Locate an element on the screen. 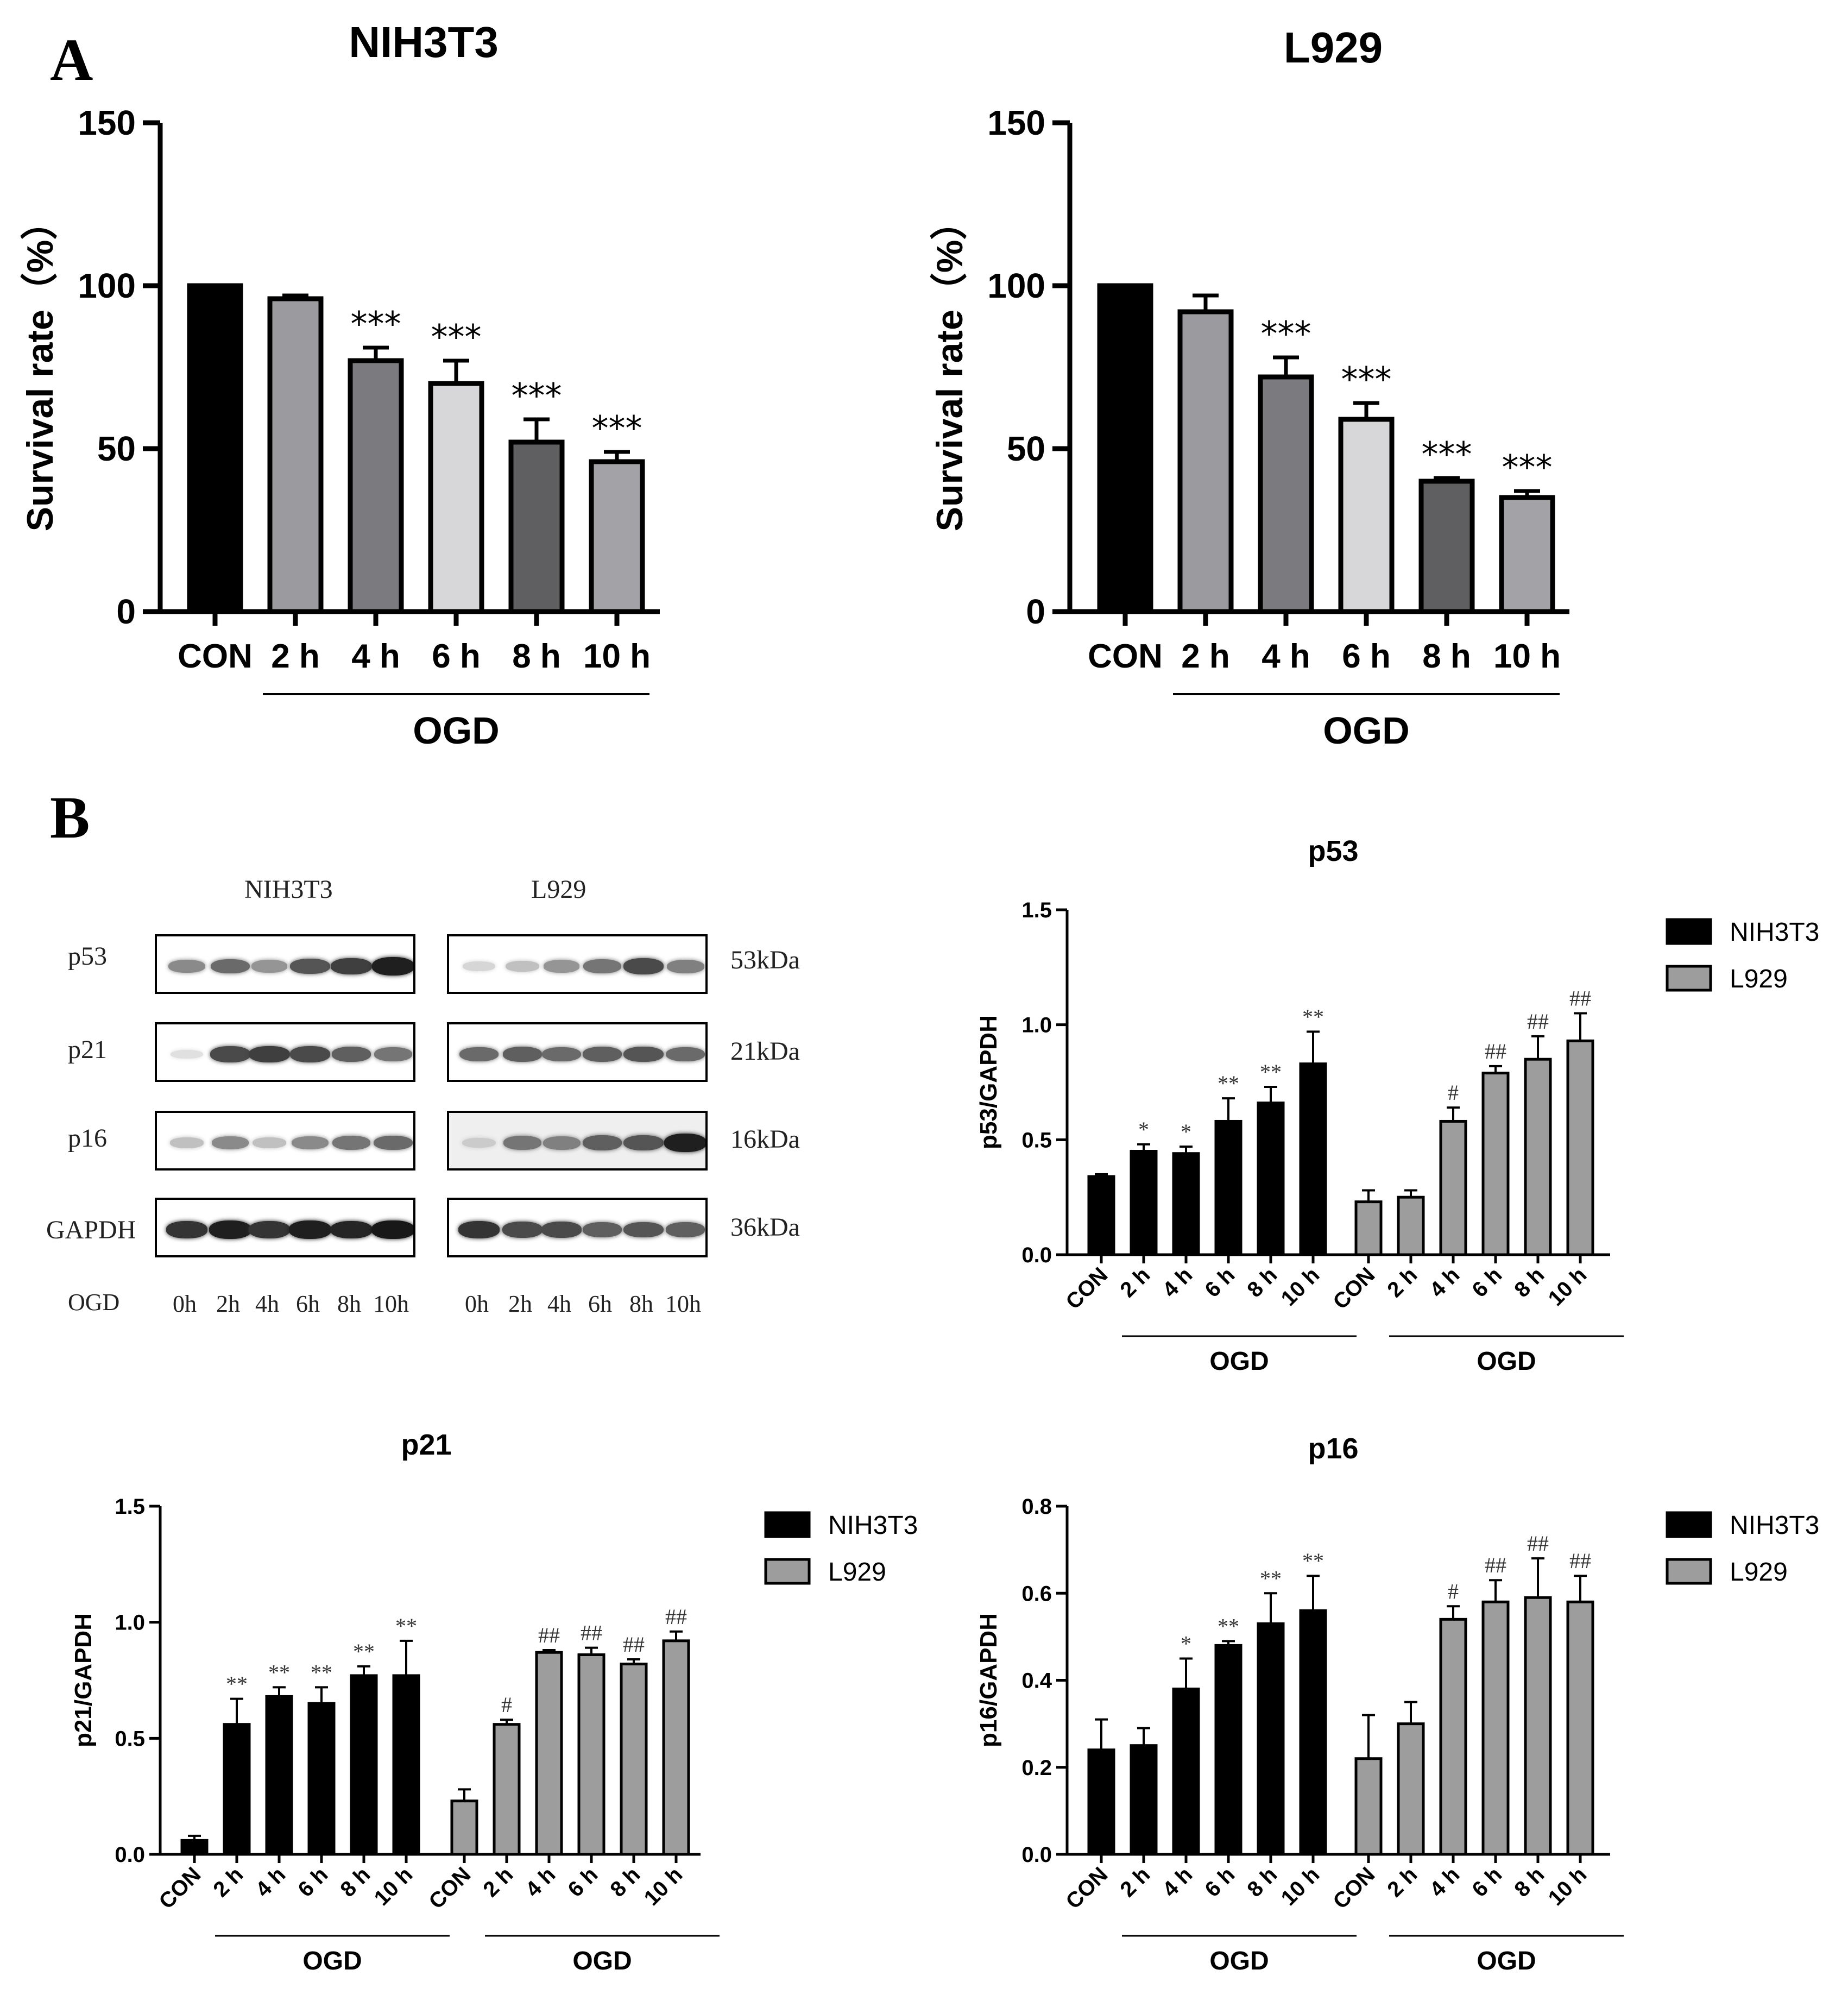 The image size is (1848, 2001). p16-xtick-label: CON is located at coordinates (1086, 1888).